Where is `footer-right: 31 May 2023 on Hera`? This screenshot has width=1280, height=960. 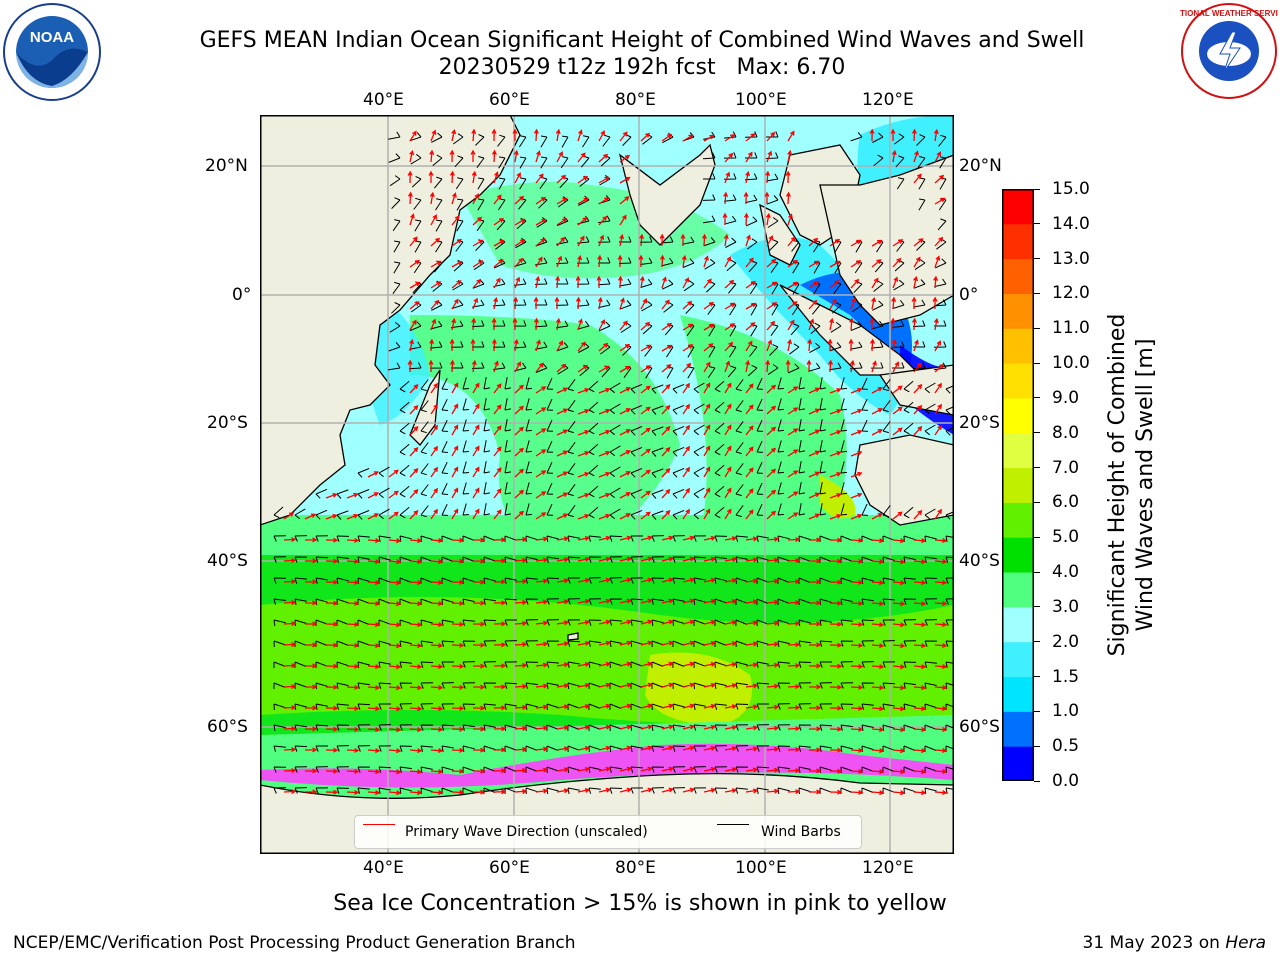
footer-right: 31 May 2023 on Hera is located at coordinates (1175, 943).